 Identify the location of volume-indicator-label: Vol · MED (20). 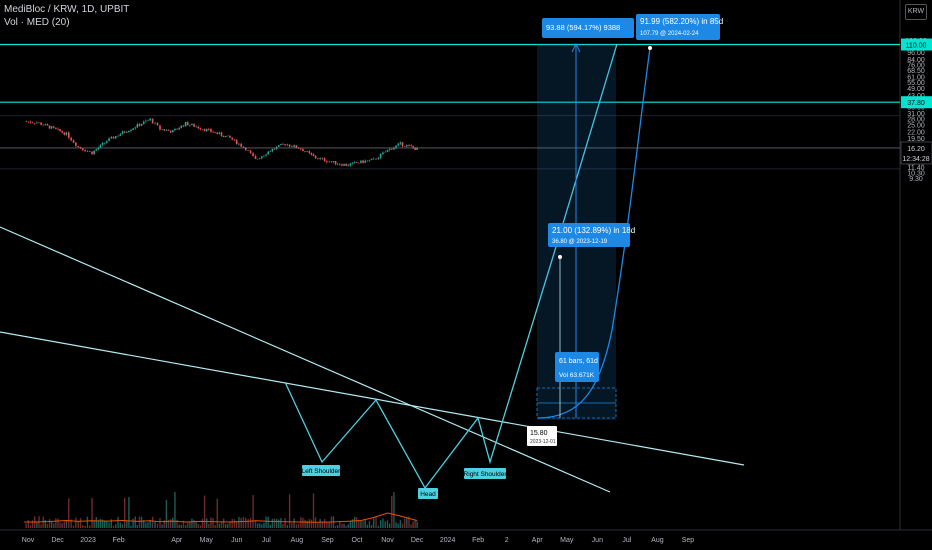
(37, 22).